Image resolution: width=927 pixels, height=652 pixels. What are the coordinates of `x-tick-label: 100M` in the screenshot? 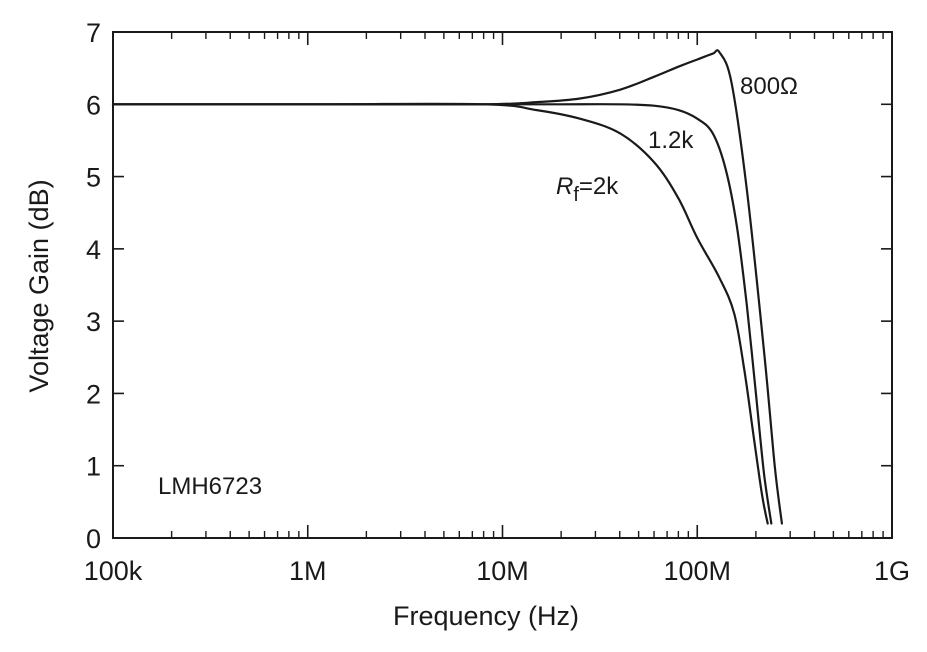 It's located at (697, 571).